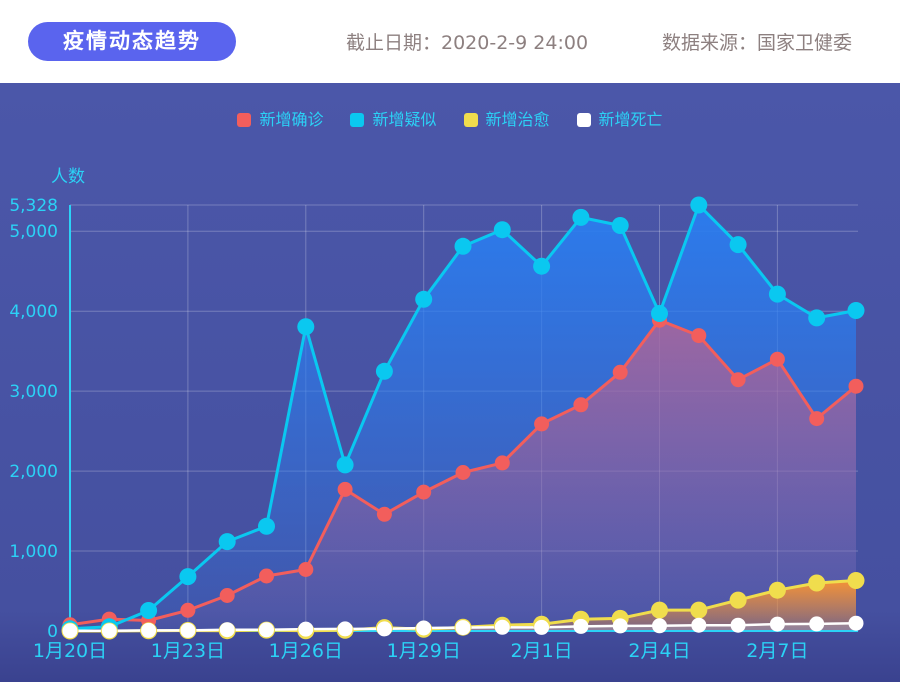  What do you see at coordinates (291, 119) in the screenshot?
I see `confirmed-legend-label: 新增确诊` at bounding box center [291, 119].